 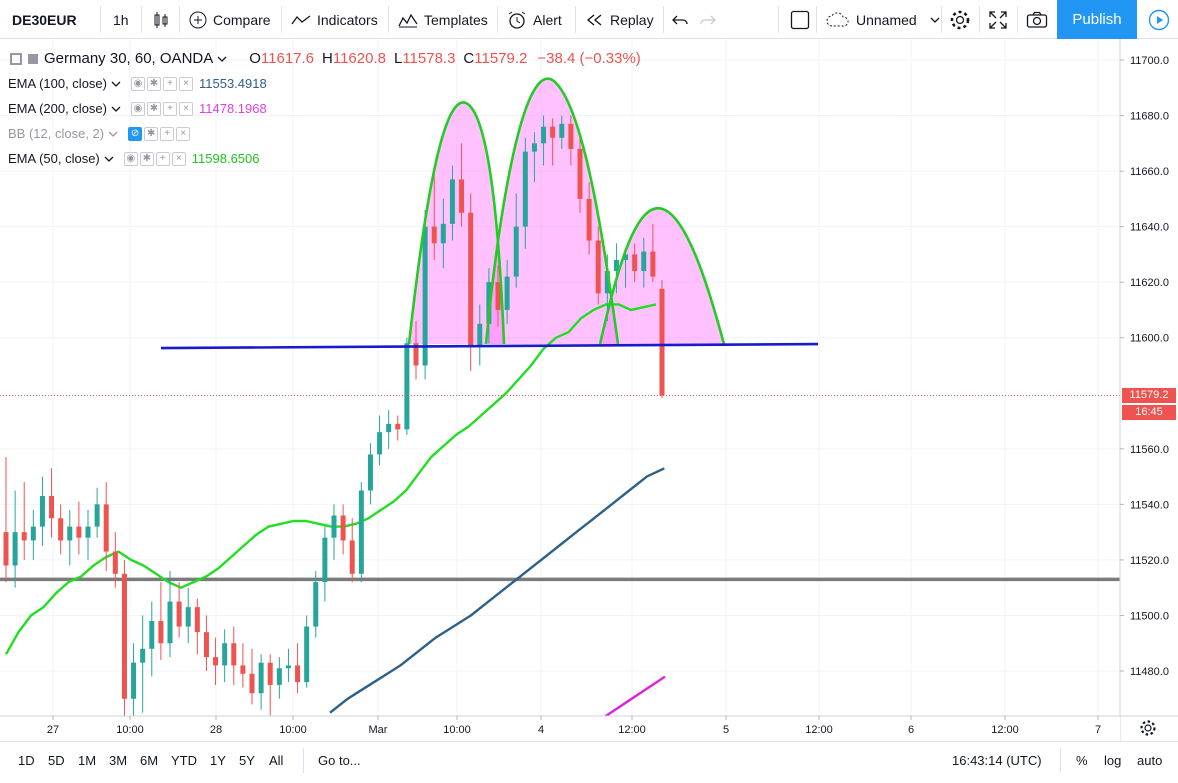 What do you see at coordinates (247, 760) in the screenshot?
I see `range-5y: 5Y` at bounding box center [247, 760].